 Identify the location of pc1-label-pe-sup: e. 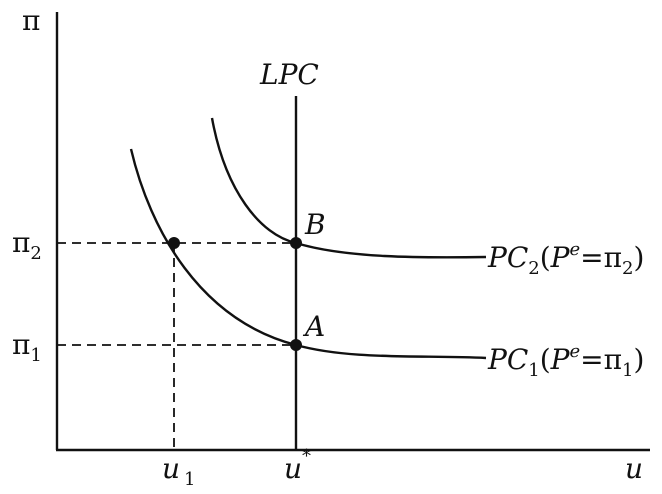
(575, 351).